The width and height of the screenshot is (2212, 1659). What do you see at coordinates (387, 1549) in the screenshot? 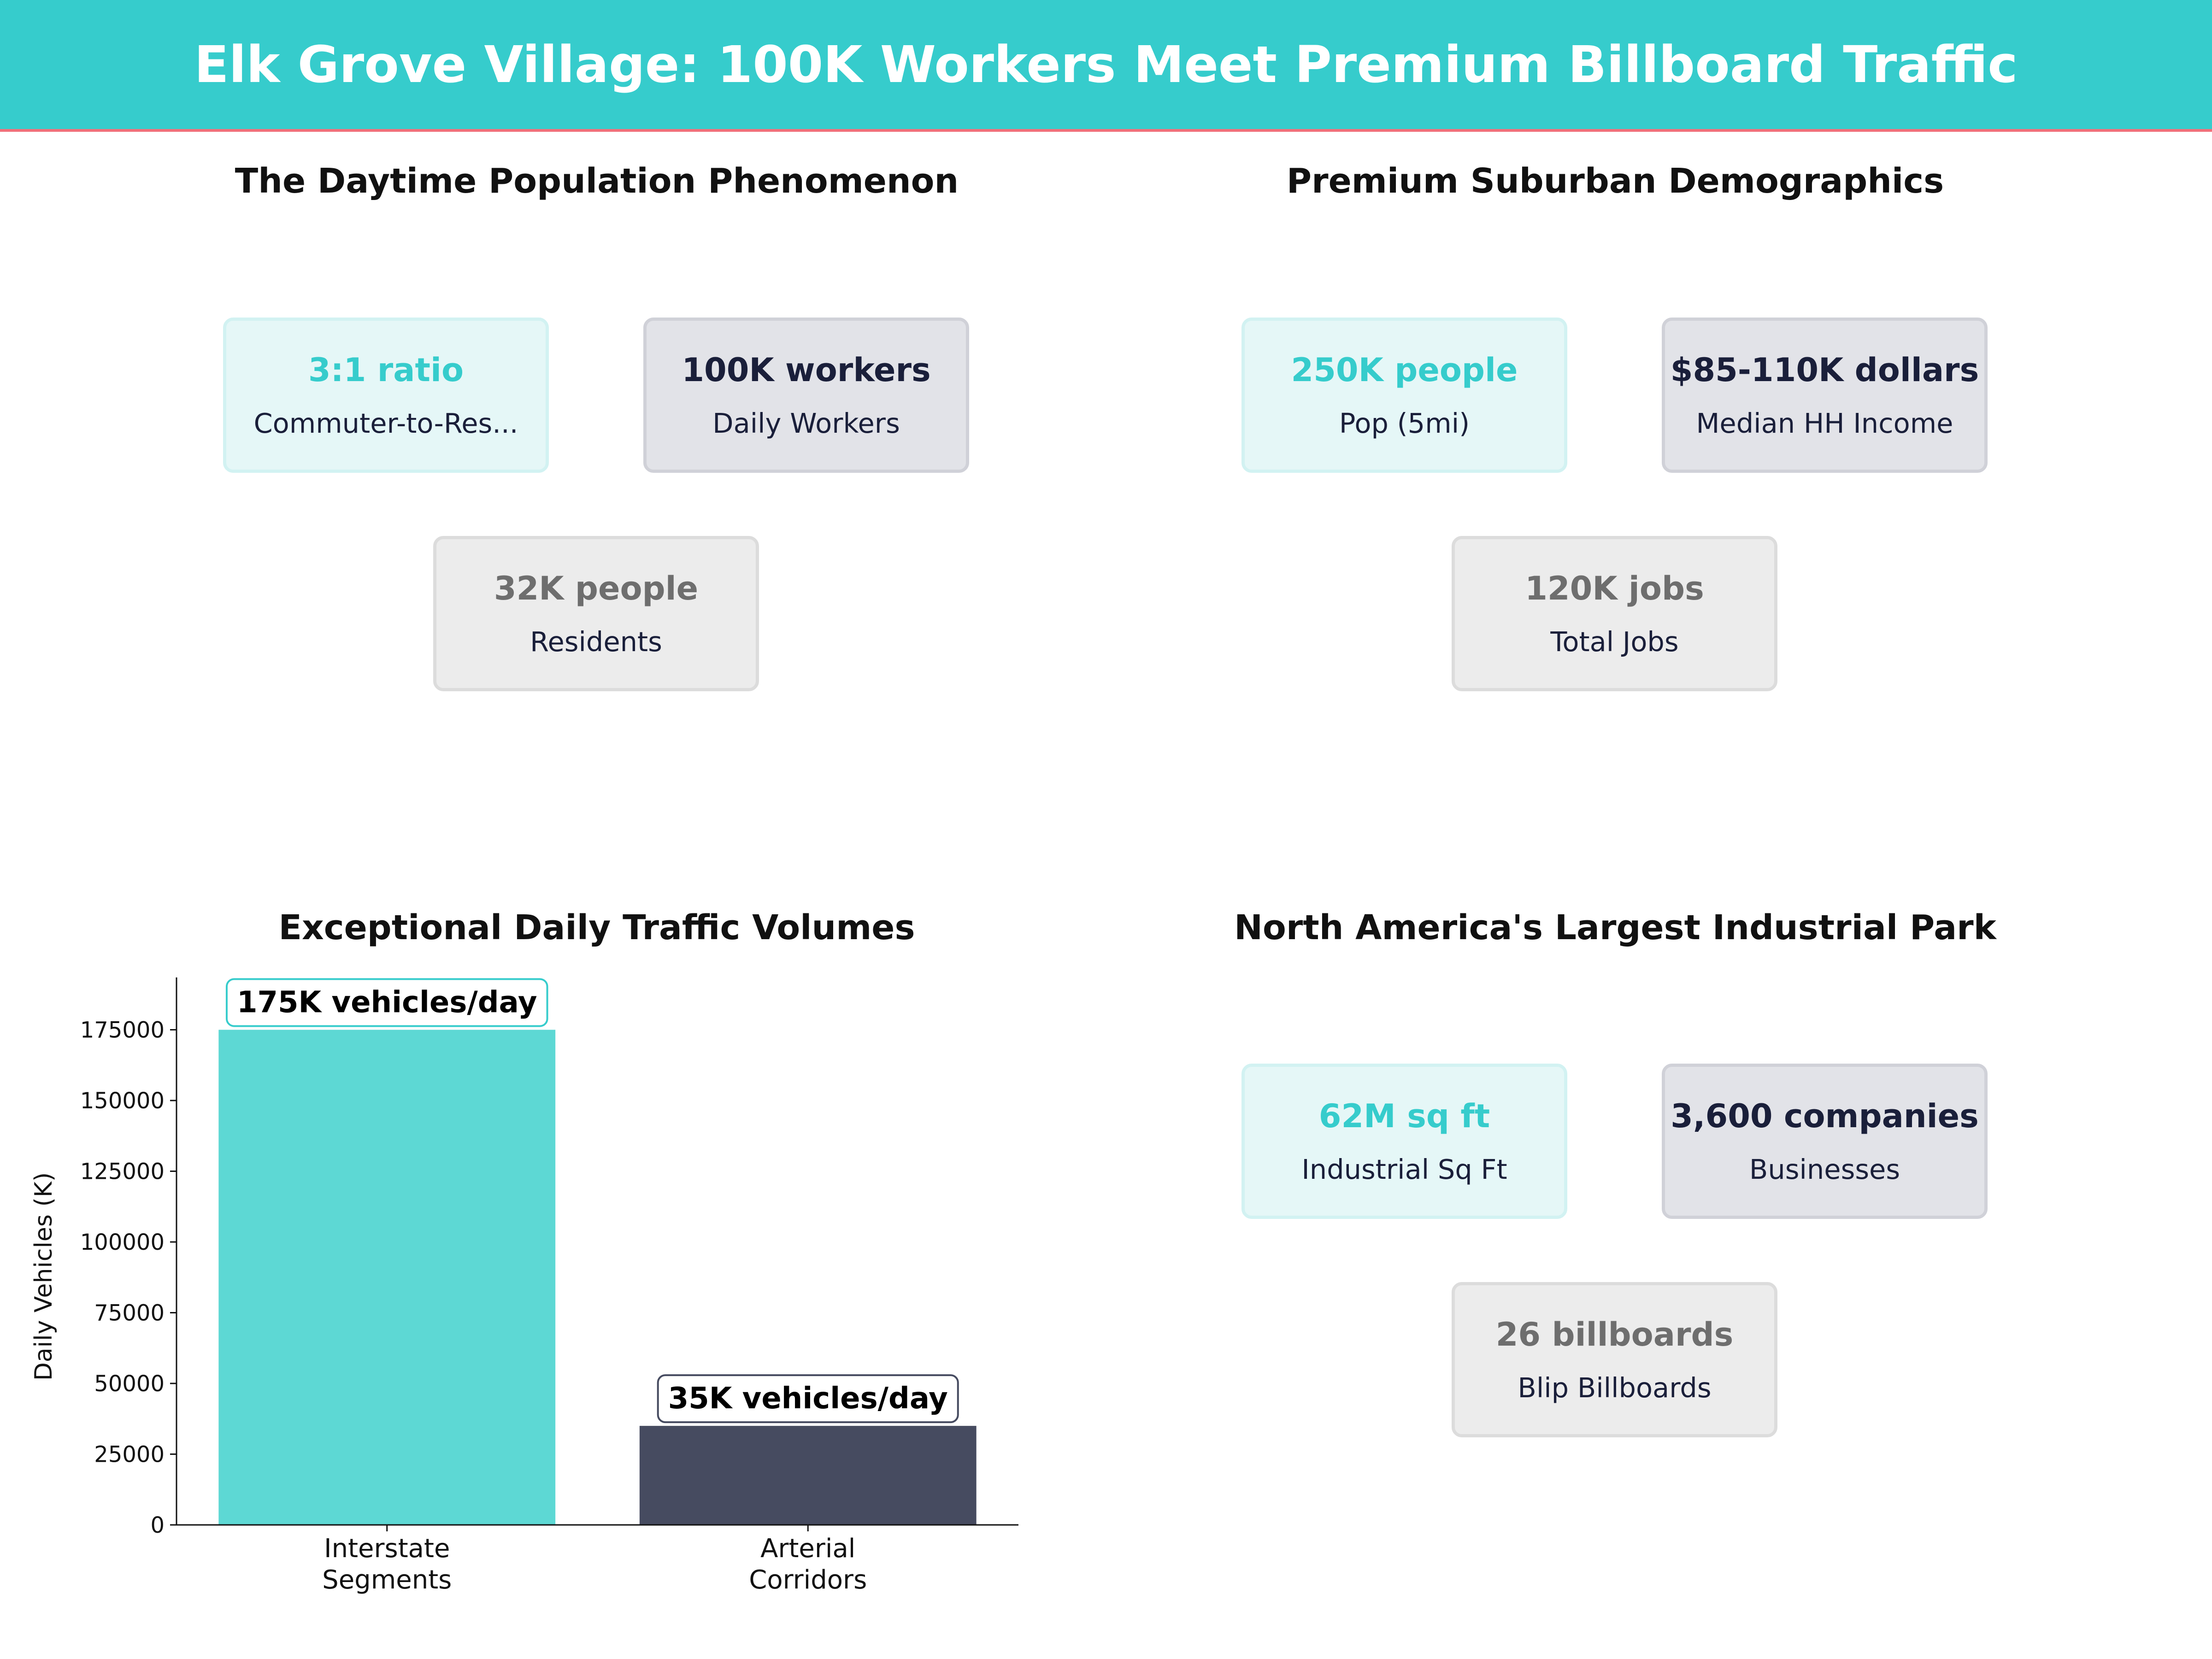
I see `x-tick-label: Interstate` at bounding box center [387, 1549].